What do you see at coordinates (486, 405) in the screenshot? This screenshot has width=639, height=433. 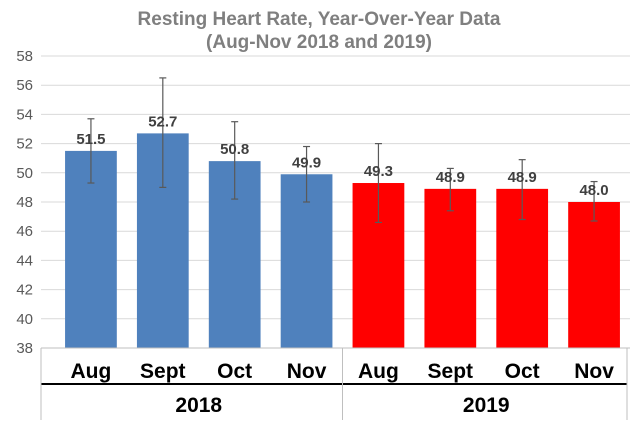 I see `group-label-2019: 2019` at bounding box center [486, 405].